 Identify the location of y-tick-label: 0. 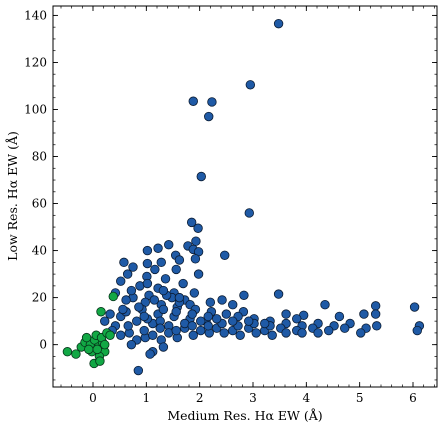
(43, 345).